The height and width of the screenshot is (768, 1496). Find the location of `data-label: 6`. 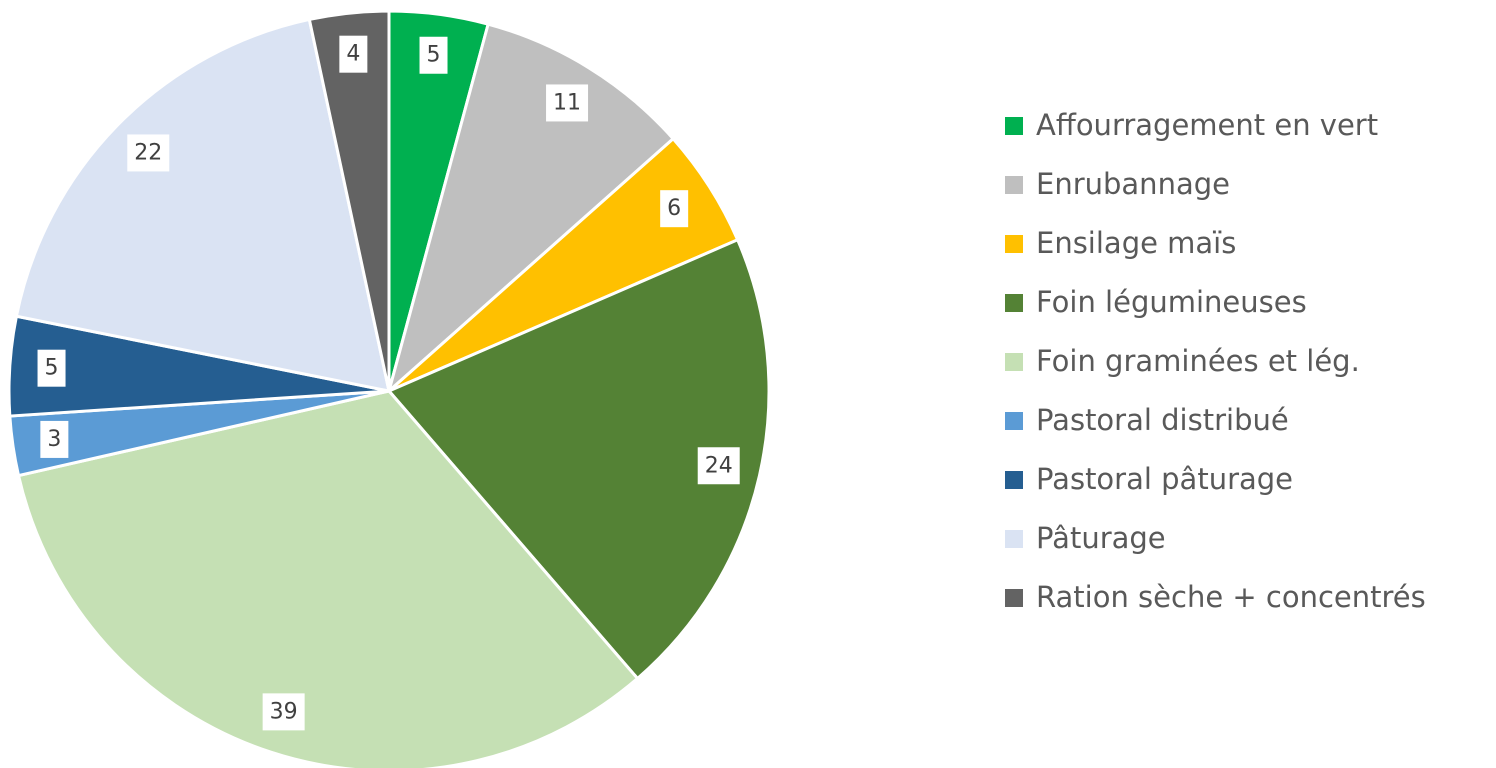

data-label: 6 is located at coordinates (674, 209).